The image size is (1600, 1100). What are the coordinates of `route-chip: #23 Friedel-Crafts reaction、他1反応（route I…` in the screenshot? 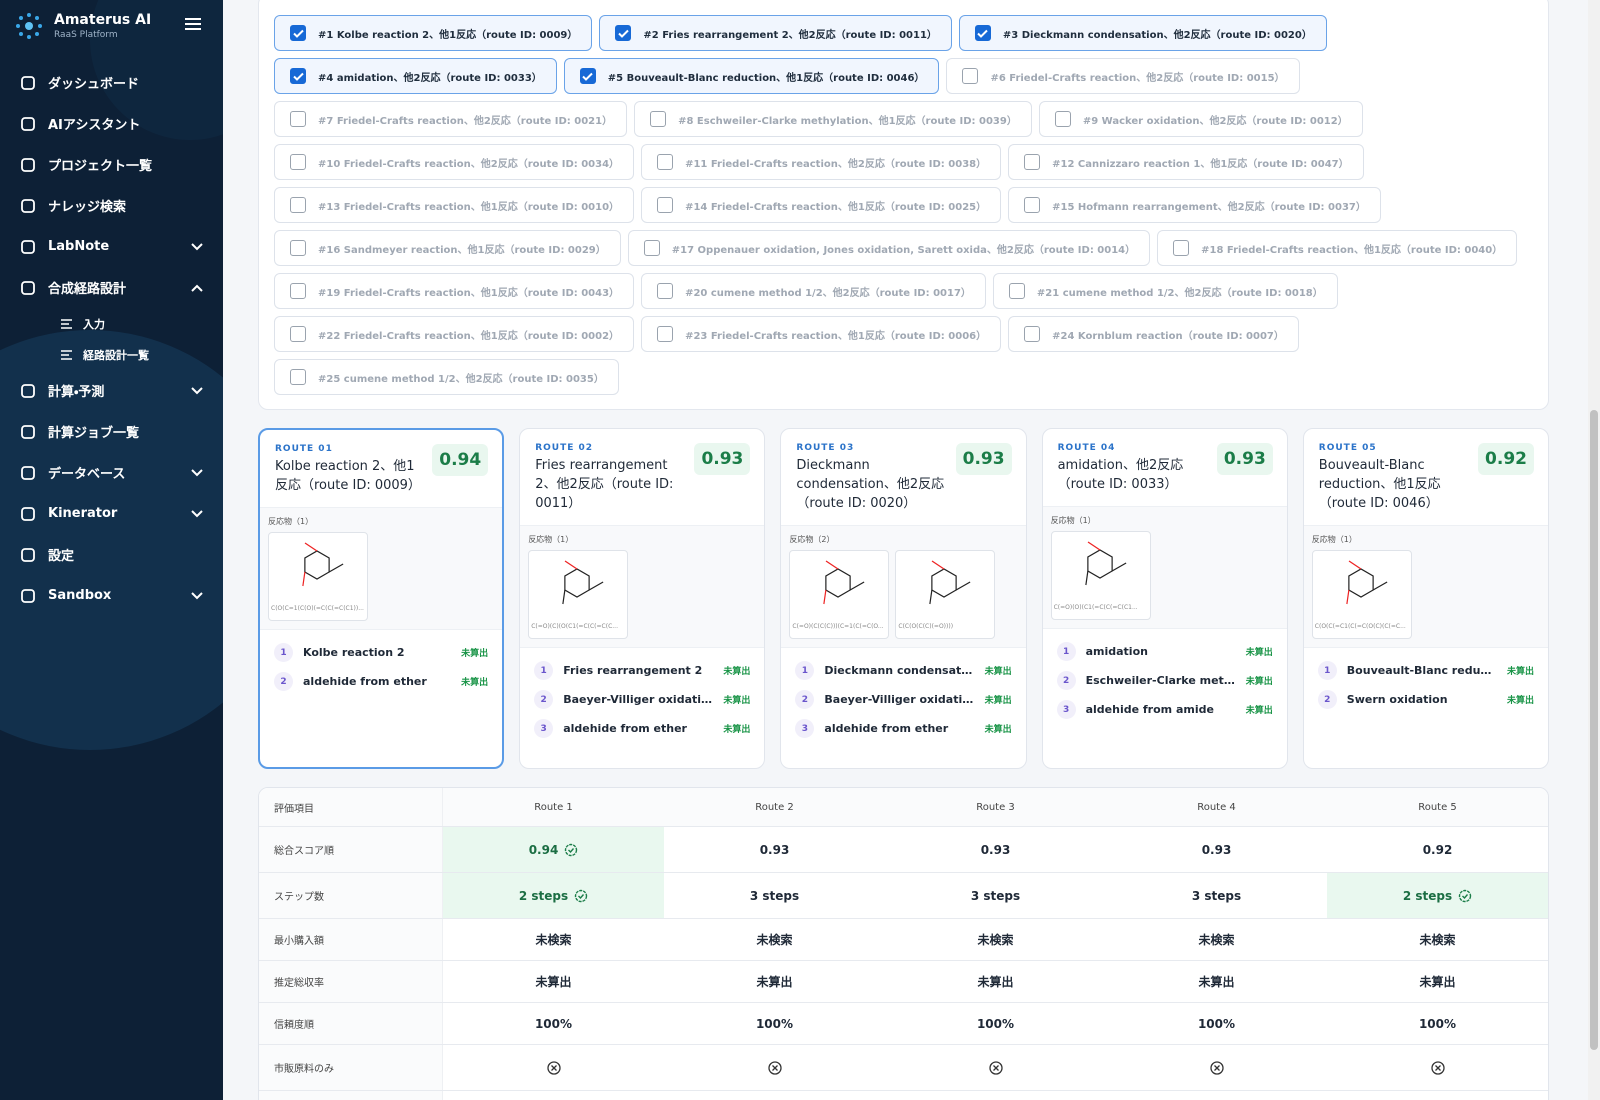 It's located at (821, 334).